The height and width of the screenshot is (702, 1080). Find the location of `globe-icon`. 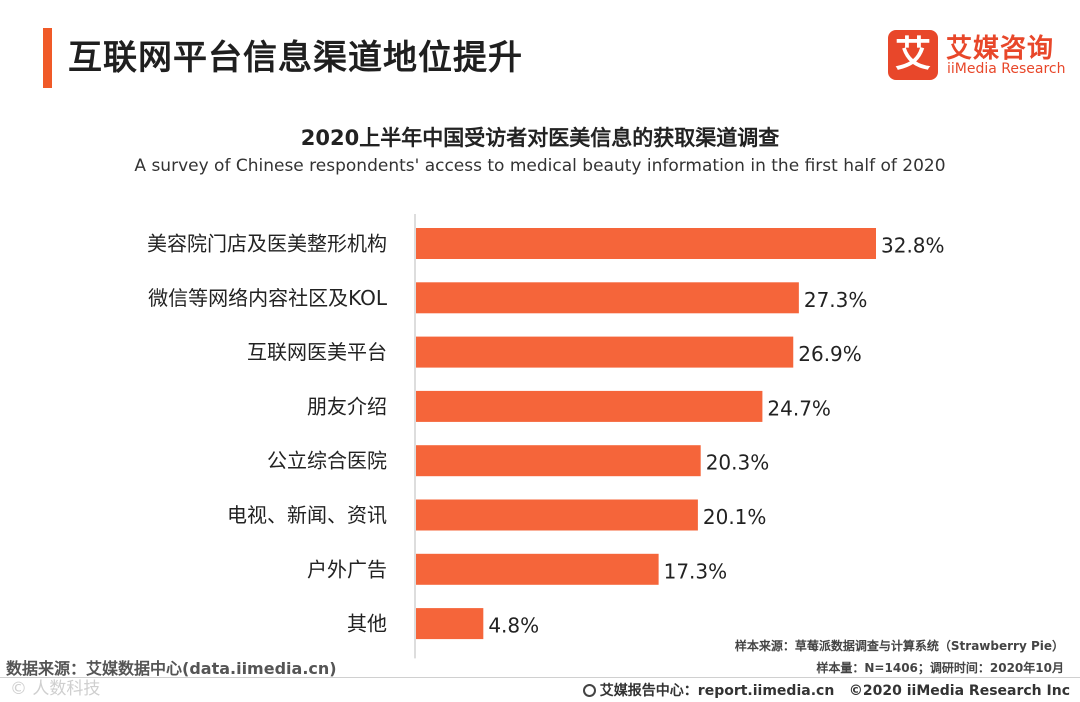

globe-icon is located at coordinates (589, 690).